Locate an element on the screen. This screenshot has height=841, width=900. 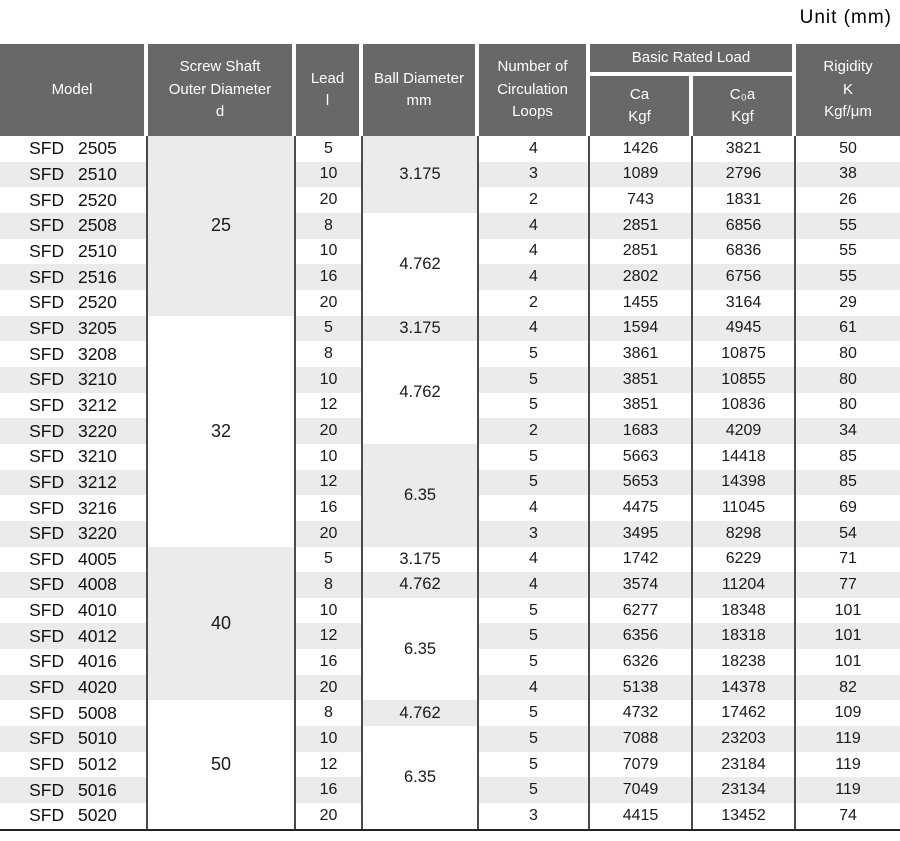
c0a-cell: 10855 is located at coordinates (744, 379).